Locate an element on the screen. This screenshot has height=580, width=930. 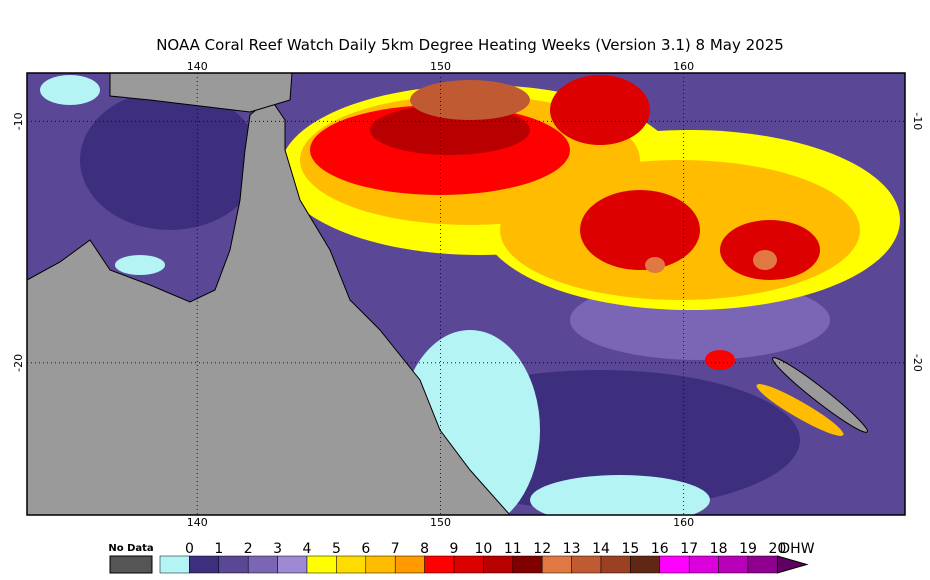
legend-tick-label: 14 is located at coordinates (601, 549).